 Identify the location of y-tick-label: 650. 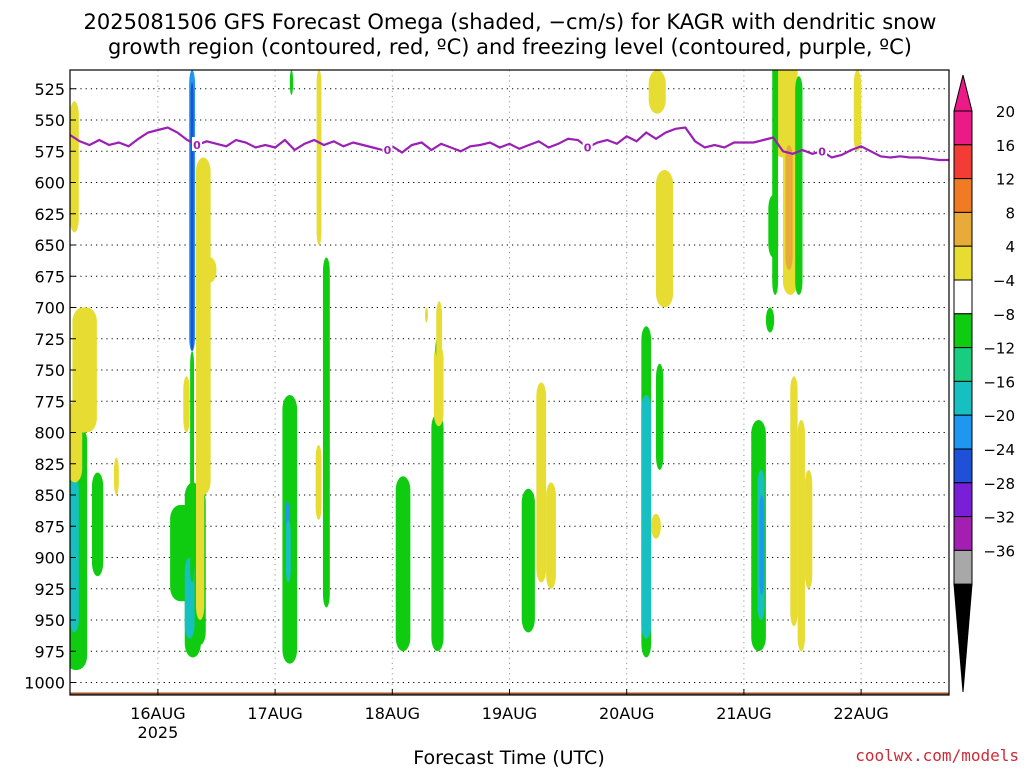
(49, 245).